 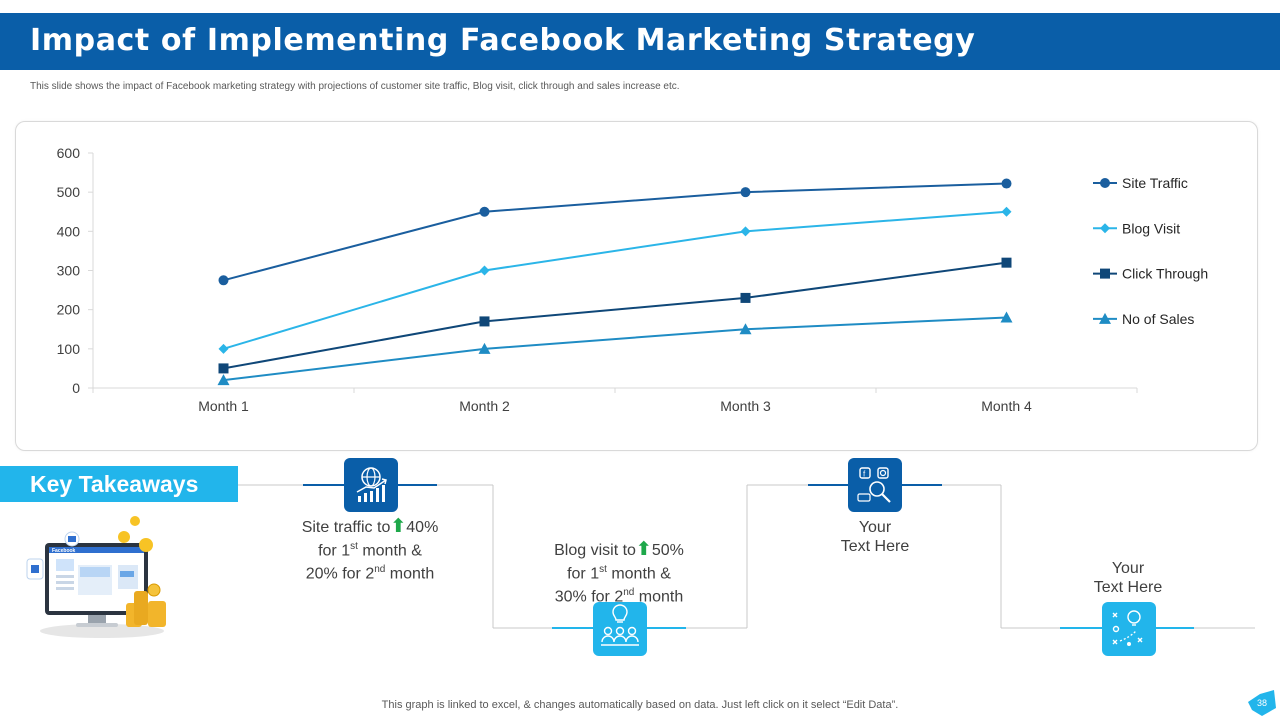 I want to click on facebook-monitor-illustration: Facebook, so click(x=96, y=577).